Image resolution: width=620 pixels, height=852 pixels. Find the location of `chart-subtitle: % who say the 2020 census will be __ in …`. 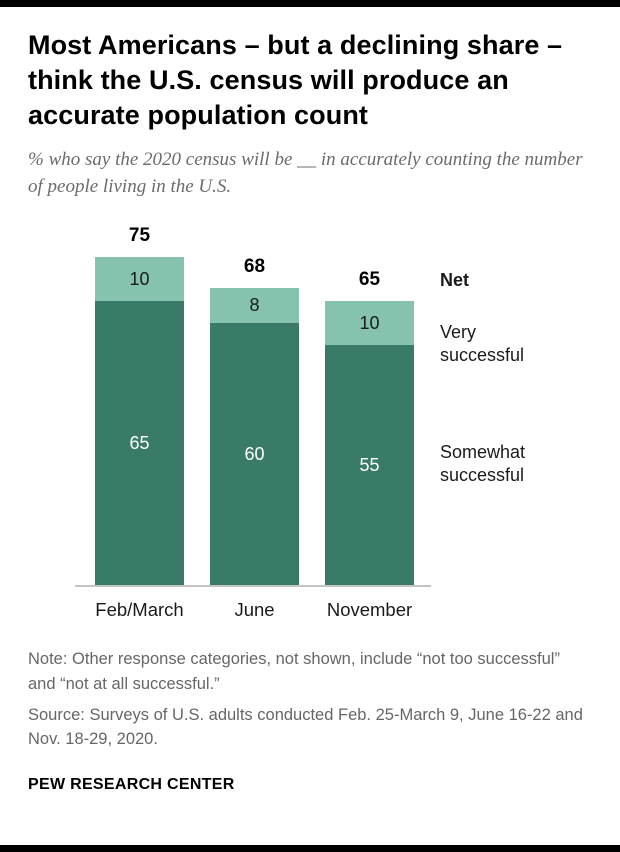

chart-subtitle: % who say the 2020 census will be __ in … is located at coordinates (305, 173).